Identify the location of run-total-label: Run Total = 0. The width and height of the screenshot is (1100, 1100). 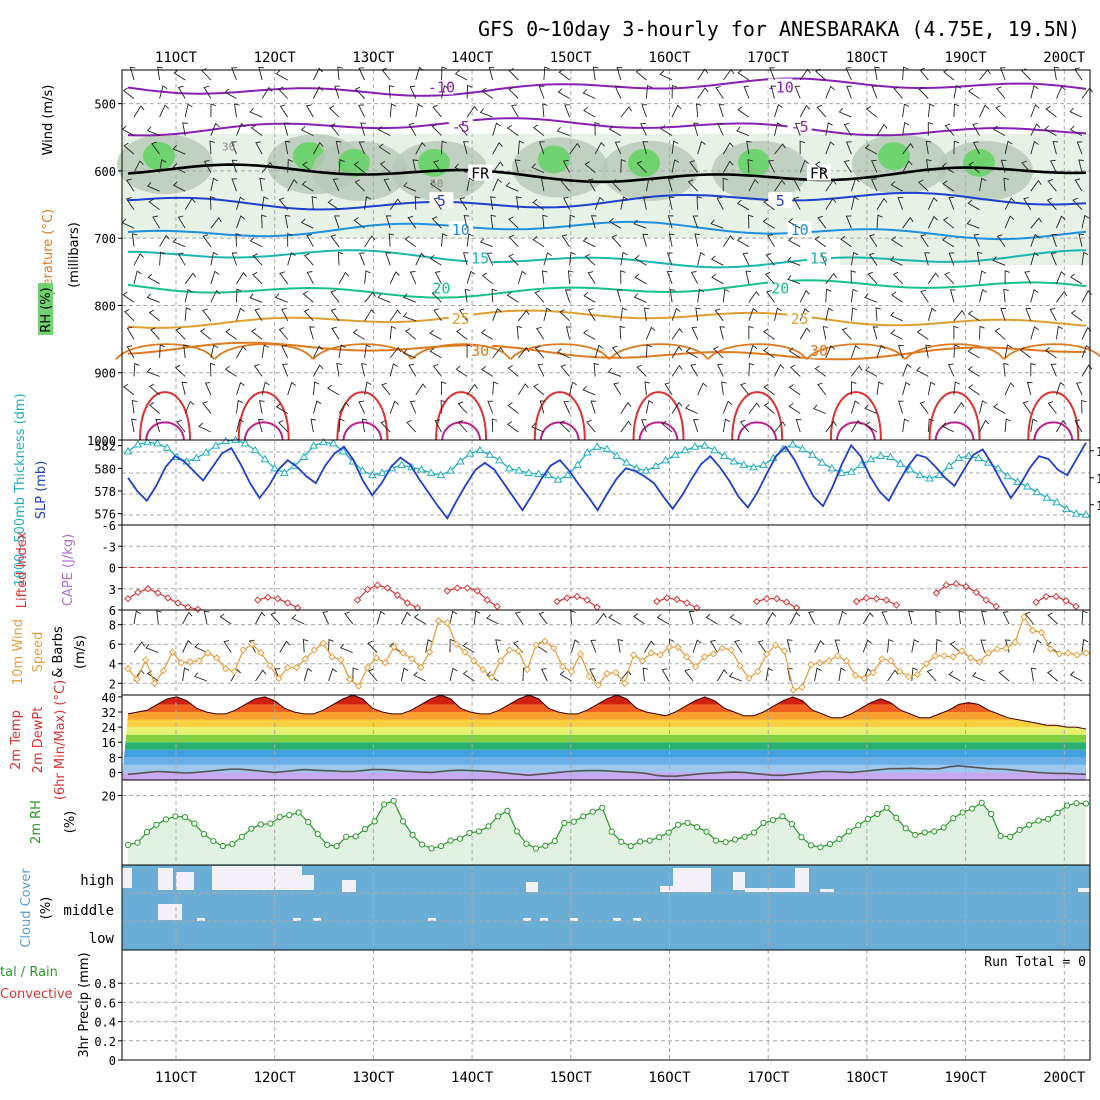
(1035, 962).